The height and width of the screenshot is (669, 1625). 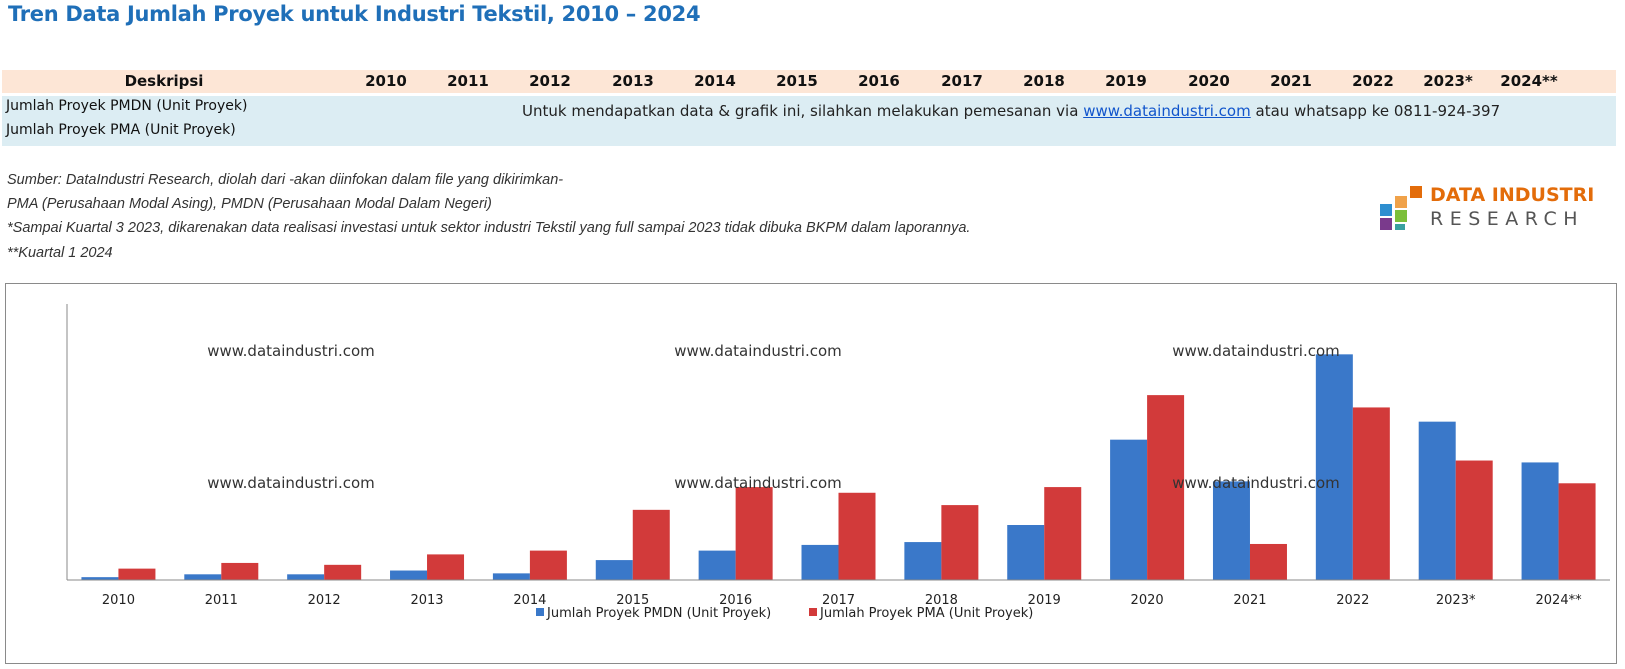 I want to click on bar-pma-2020, so click(x=1166, y=487).